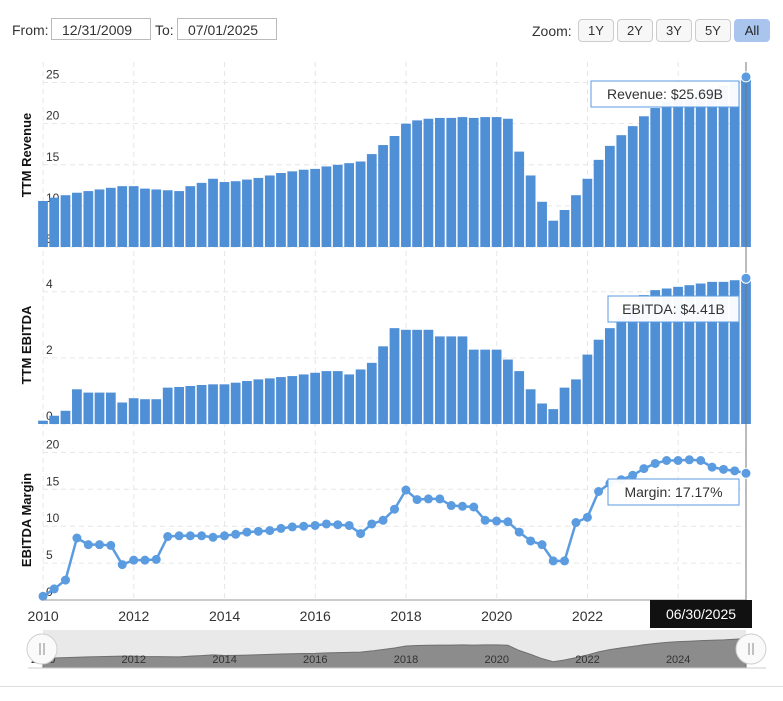  What do you see at coordinates (394, 653) in the screenshot?
I see `navigator-area` at bounding box center [394, 653].